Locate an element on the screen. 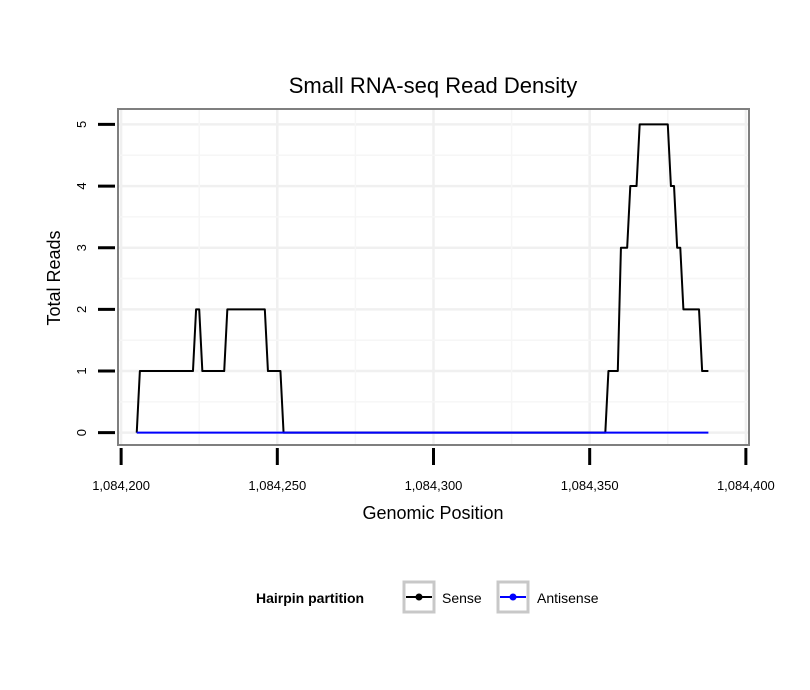  legend-point-antisense is located at coordinates (513, 597).